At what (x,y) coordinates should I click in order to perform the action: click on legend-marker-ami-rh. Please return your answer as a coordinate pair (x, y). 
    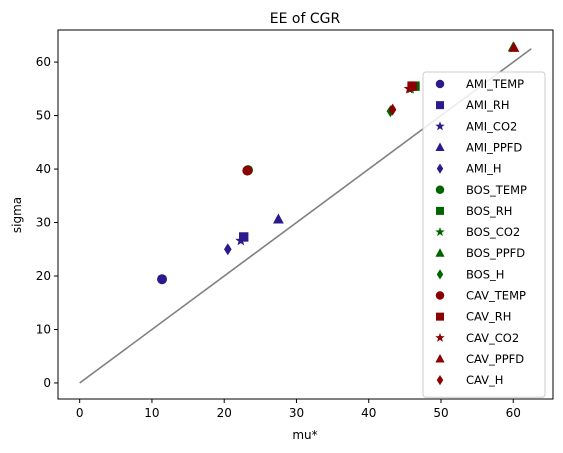
    Looking at the image, I should click on (440, 105).